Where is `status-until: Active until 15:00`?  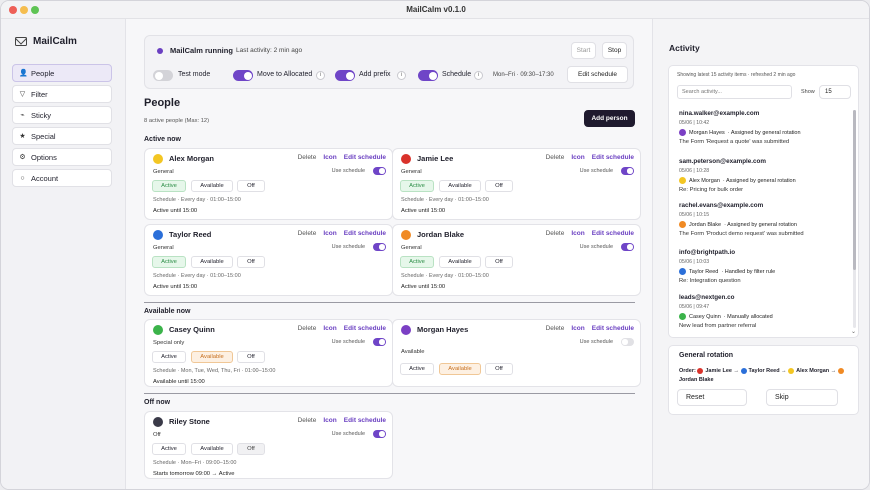 status-until: Active until 15:00 is located at coordinates (175, 211).